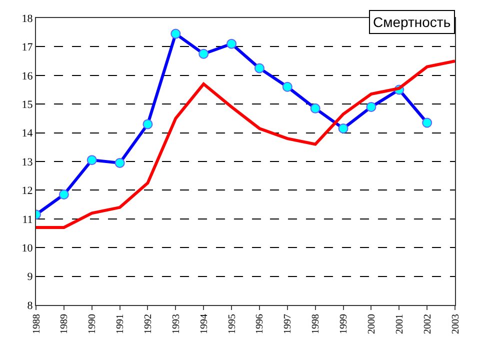 This screenshot has height=349, width=477. What do you see at coordinates (412, 22) in the screenshot?
I see `chart-title: Смертность` at bounding box center [412, 22].